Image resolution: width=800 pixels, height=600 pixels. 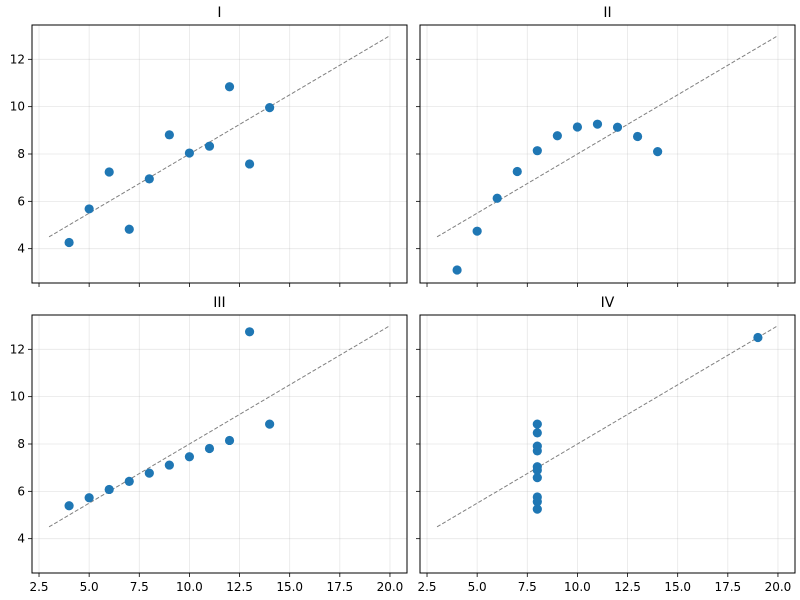 I want to click on panel-title: IV, so click(x=608, y=303).